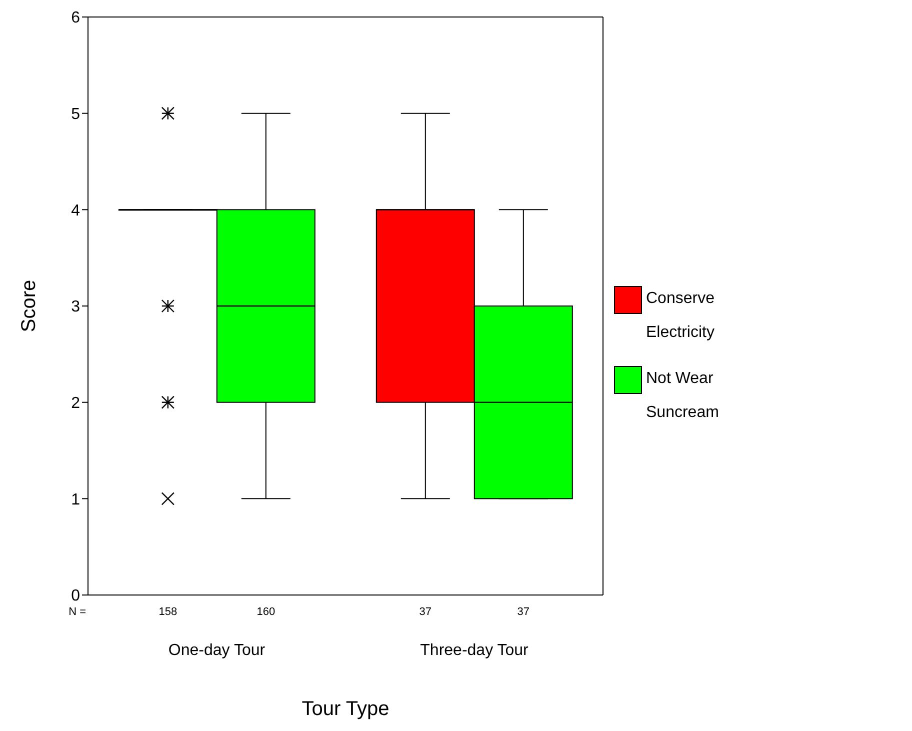  Describe the element at coordinates (681, 315) in the screenshot. I see `legend-label: Conserve Electricity` at that location.